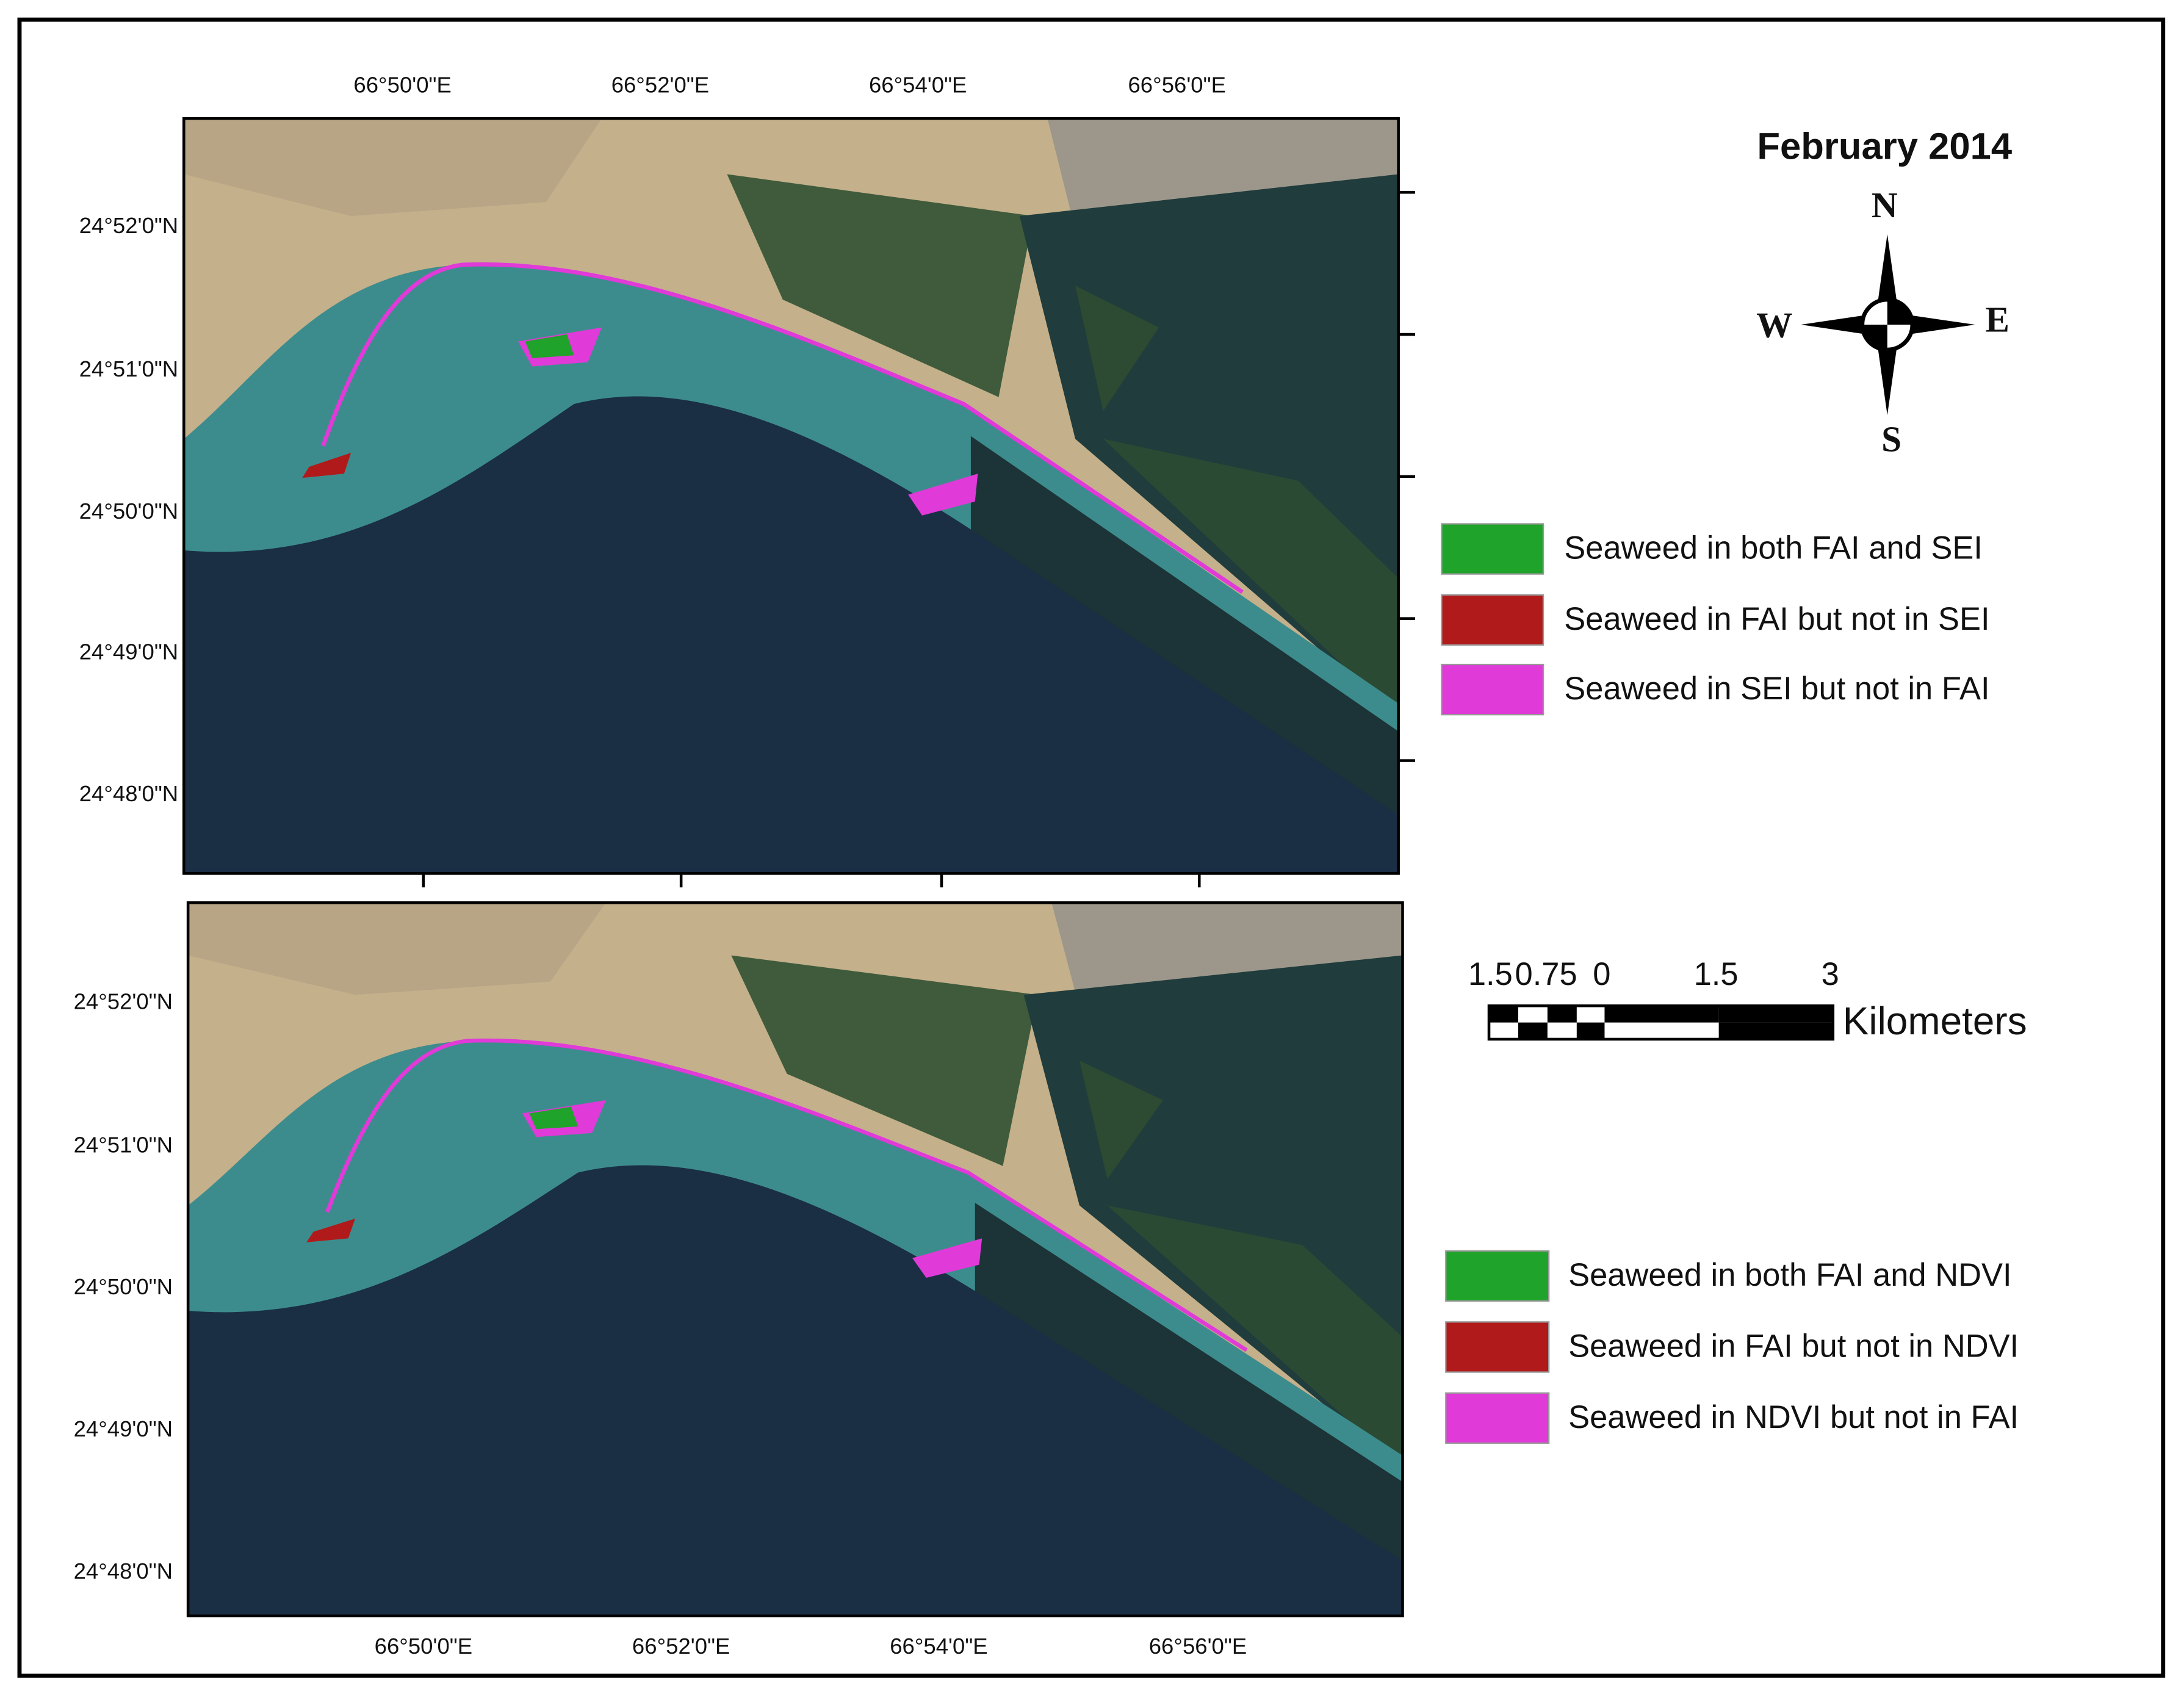 The width and height of the screenshot is (2184, 1694). Describe the element at coordinates (1885, 205) in the screenshot. I see `compass-label: N` at that location.